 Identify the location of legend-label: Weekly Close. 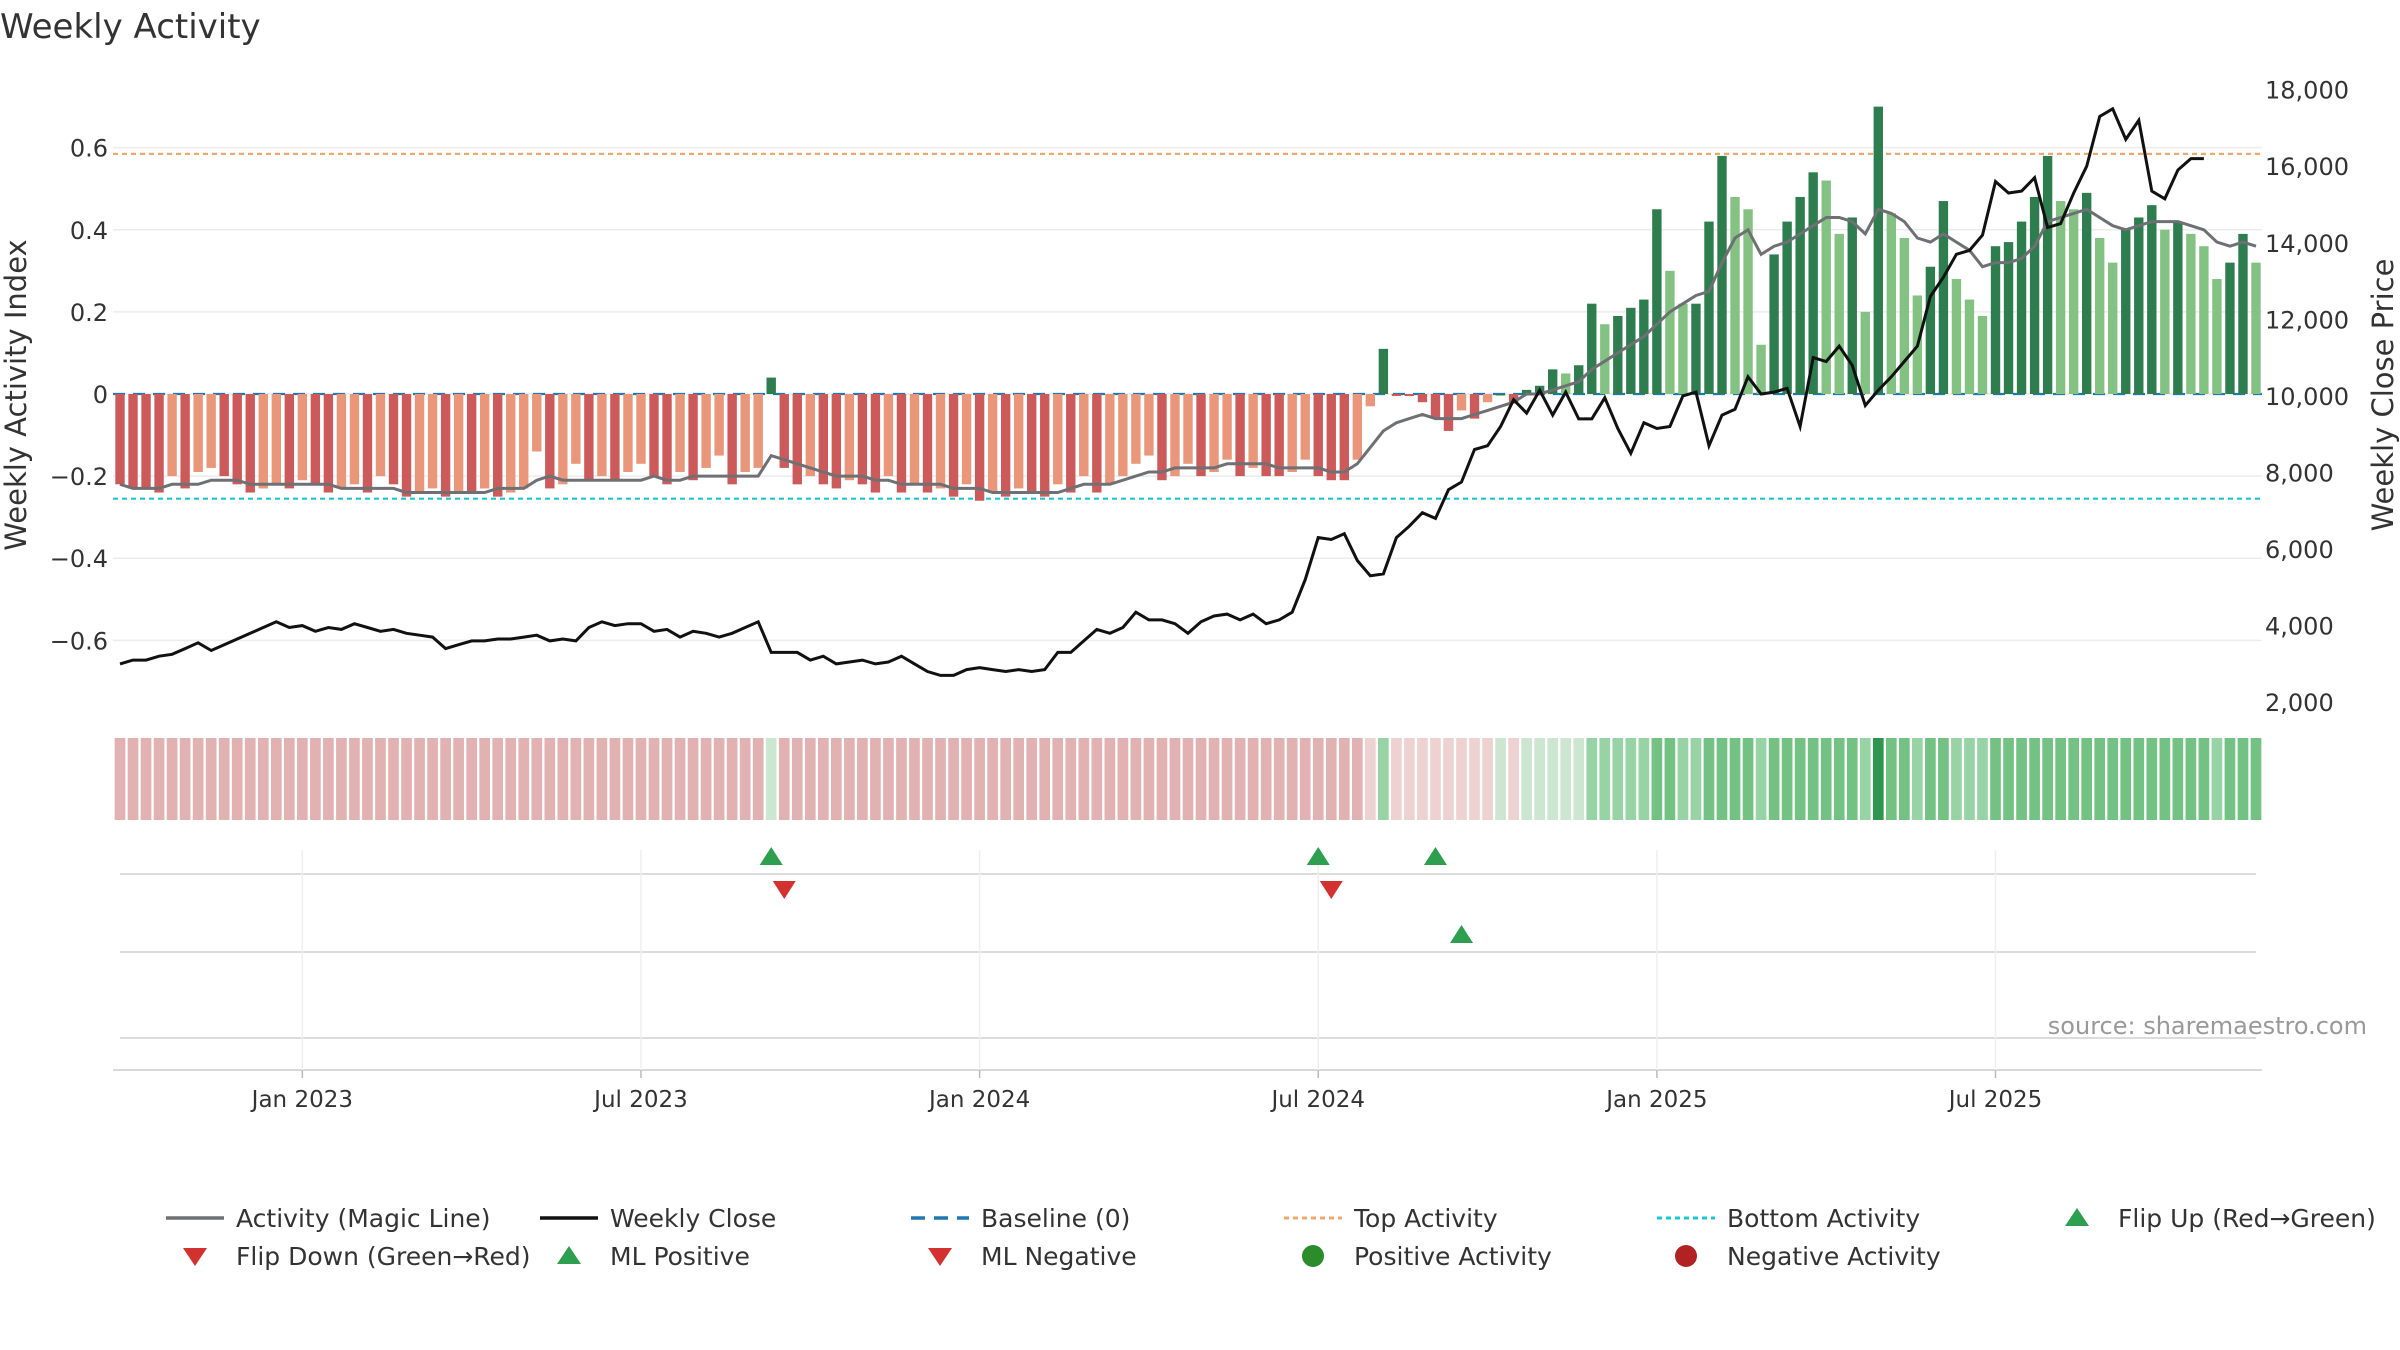
(693, 1218).